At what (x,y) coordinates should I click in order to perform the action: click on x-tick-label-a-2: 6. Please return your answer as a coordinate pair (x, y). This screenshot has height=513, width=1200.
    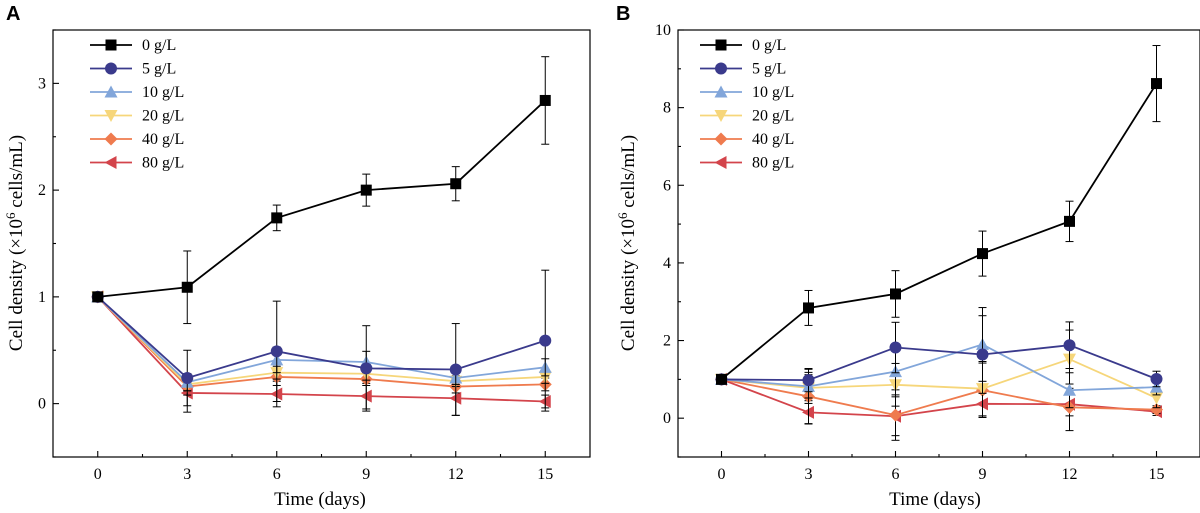
    Looking at the image, I should click on (277, 474).